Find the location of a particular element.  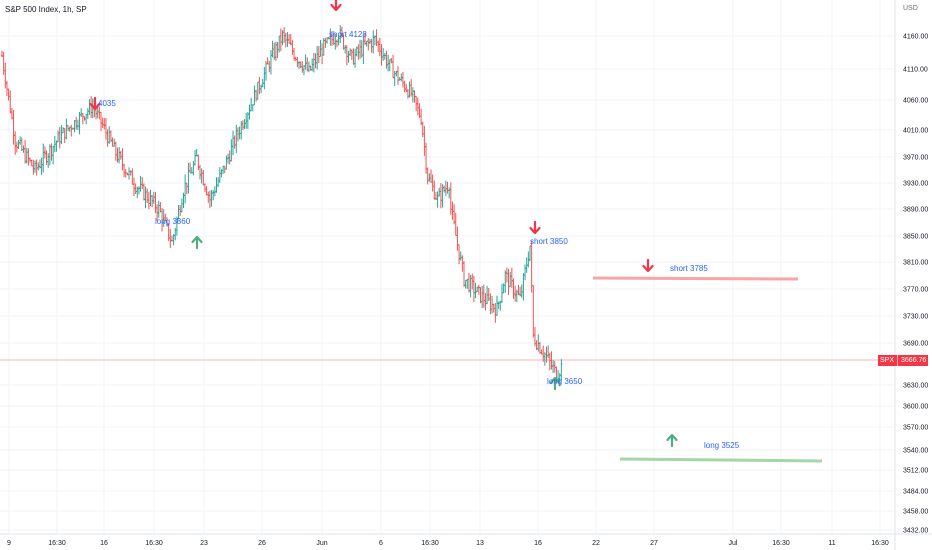

short-annotation-label: short 3850 is located at coordinates (549, 241).